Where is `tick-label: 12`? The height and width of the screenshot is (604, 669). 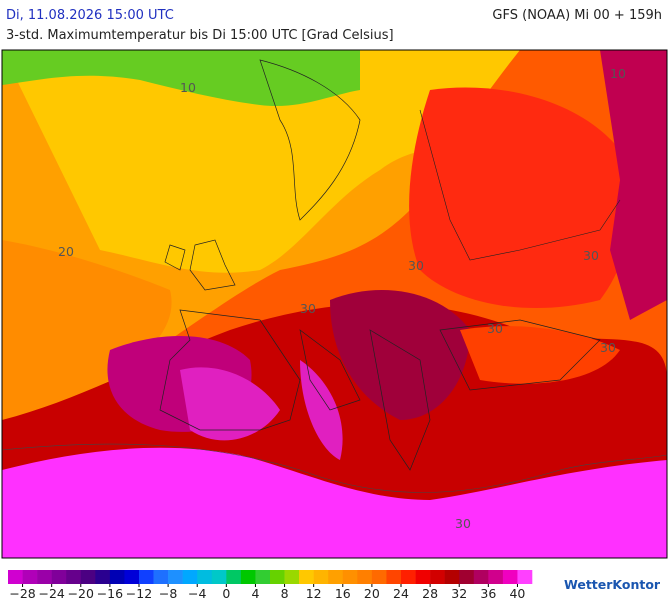 tick-label: 12 is located at coordinates (314, 593).